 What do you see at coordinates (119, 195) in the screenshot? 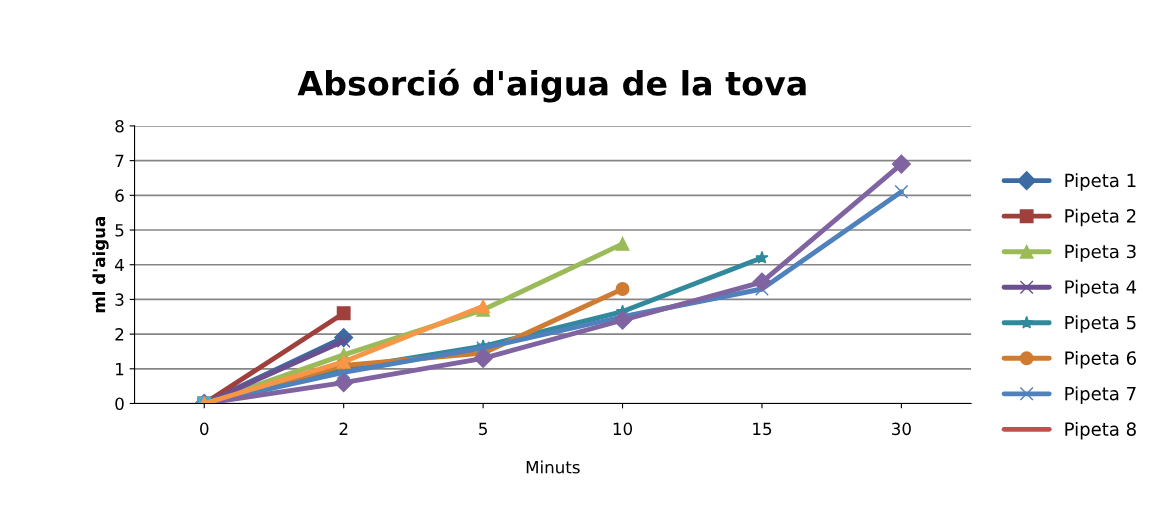
I see `y-tick-label: 6` at bounding box center [119, 195].